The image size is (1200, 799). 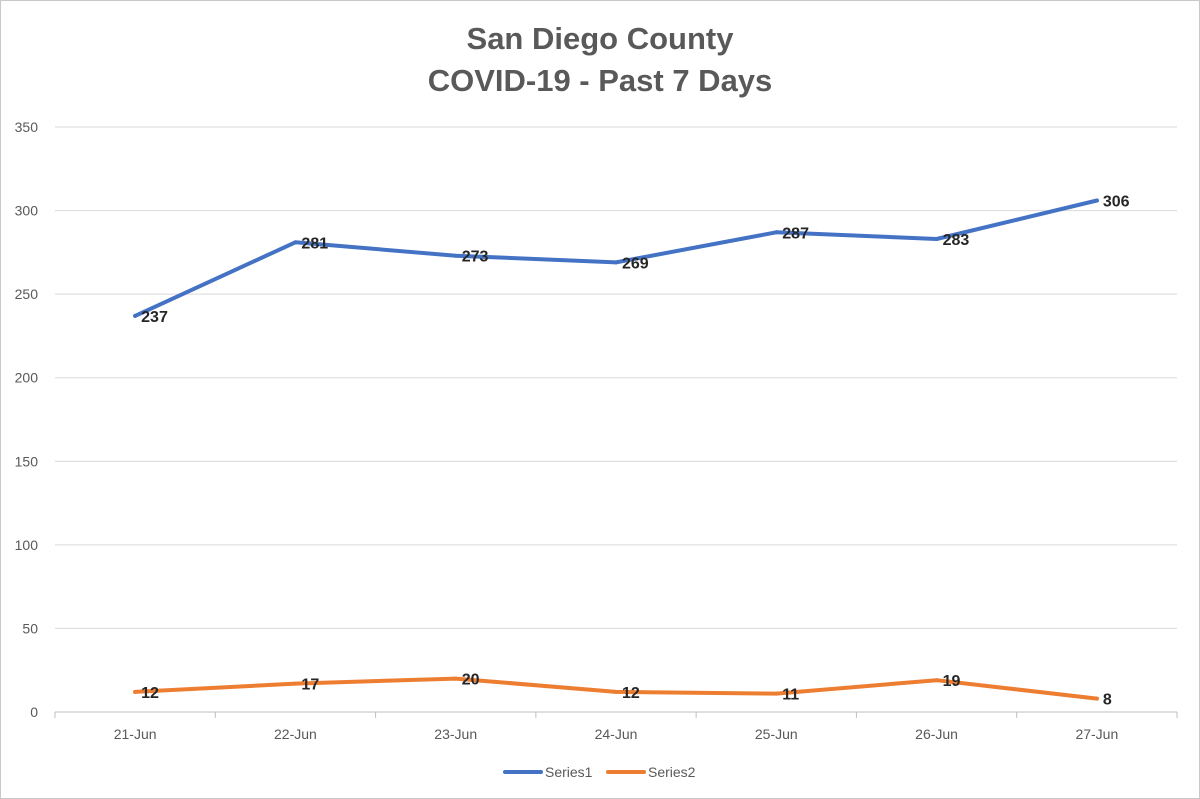 I want to click on data-label: 281, so click(x=314, y=243).